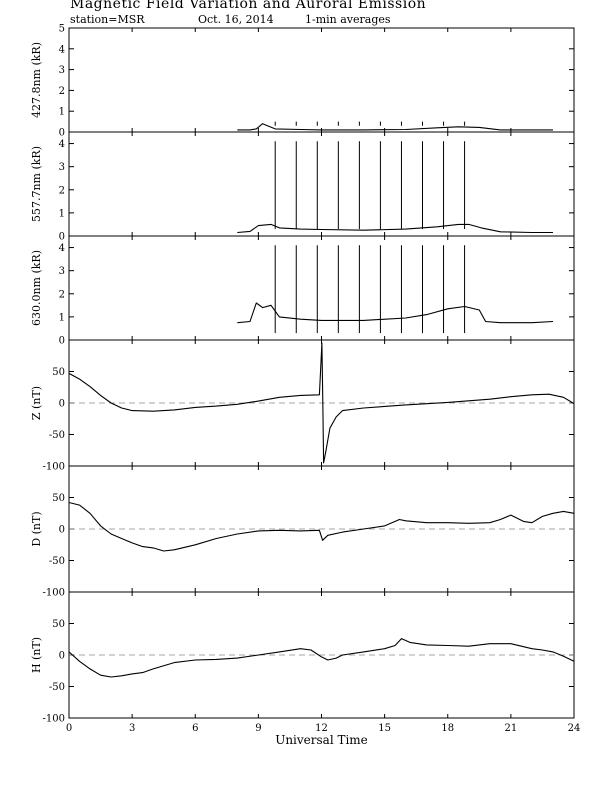 The width and height of the screenshot is (612, 792). What do you see at coordinates (62, 70) in the screenshot?
I see `y-tick-label-p4278: 3` at bounding box center [62, 70].